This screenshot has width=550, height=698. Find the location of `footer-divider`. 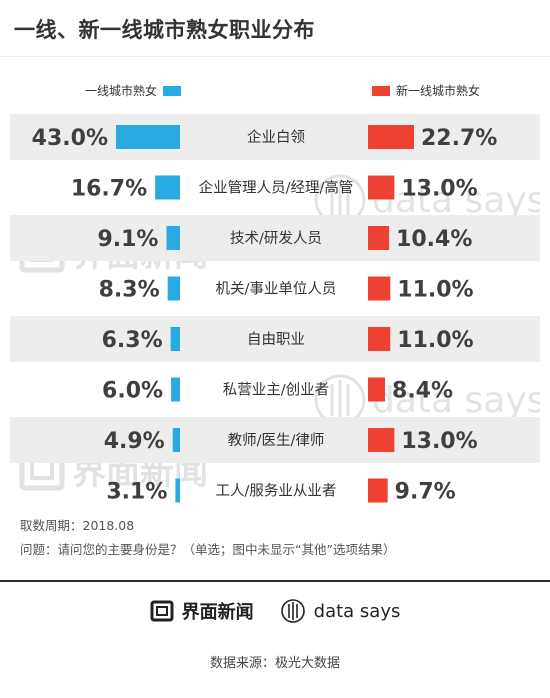

footer-divider is located at coordinates (275, 581).